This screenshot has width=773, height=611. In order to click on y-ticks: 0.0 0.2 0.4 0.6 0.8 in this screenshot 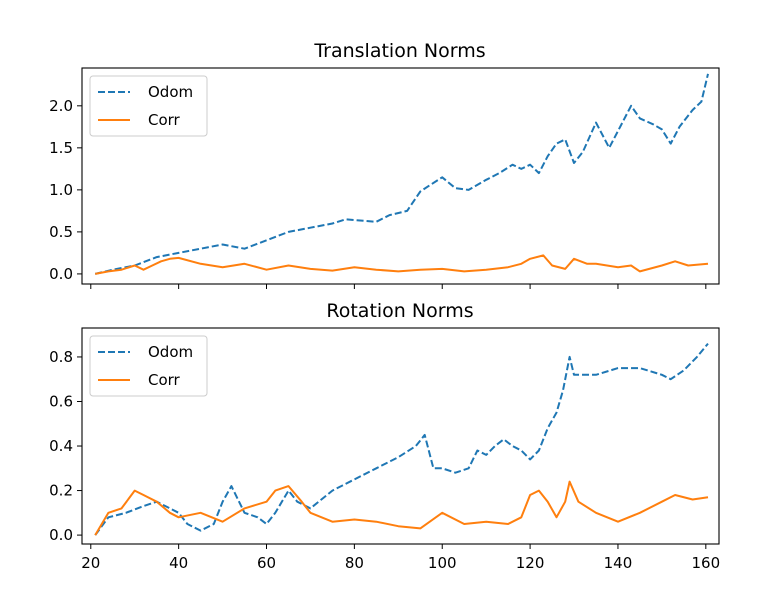, I will do `click(65, 446)`.